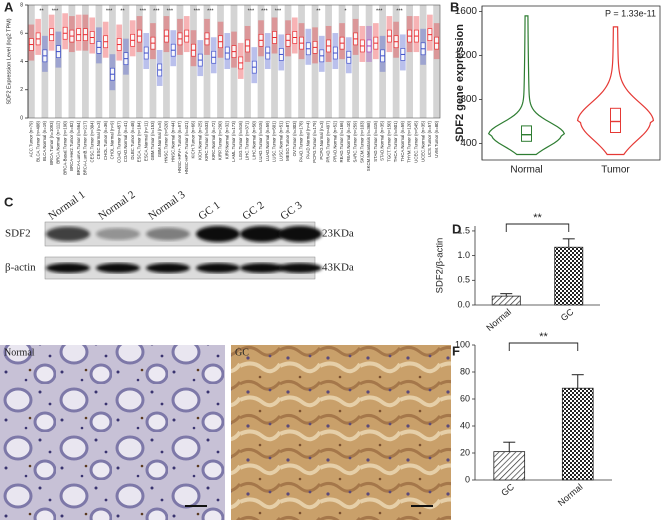 The width and height of the screenshot is (669, 520). Describe the element at coordinates (132, 139) in the screenshot. I see `x-tick-label: DLBC.Tumor (n=48)` at that location.